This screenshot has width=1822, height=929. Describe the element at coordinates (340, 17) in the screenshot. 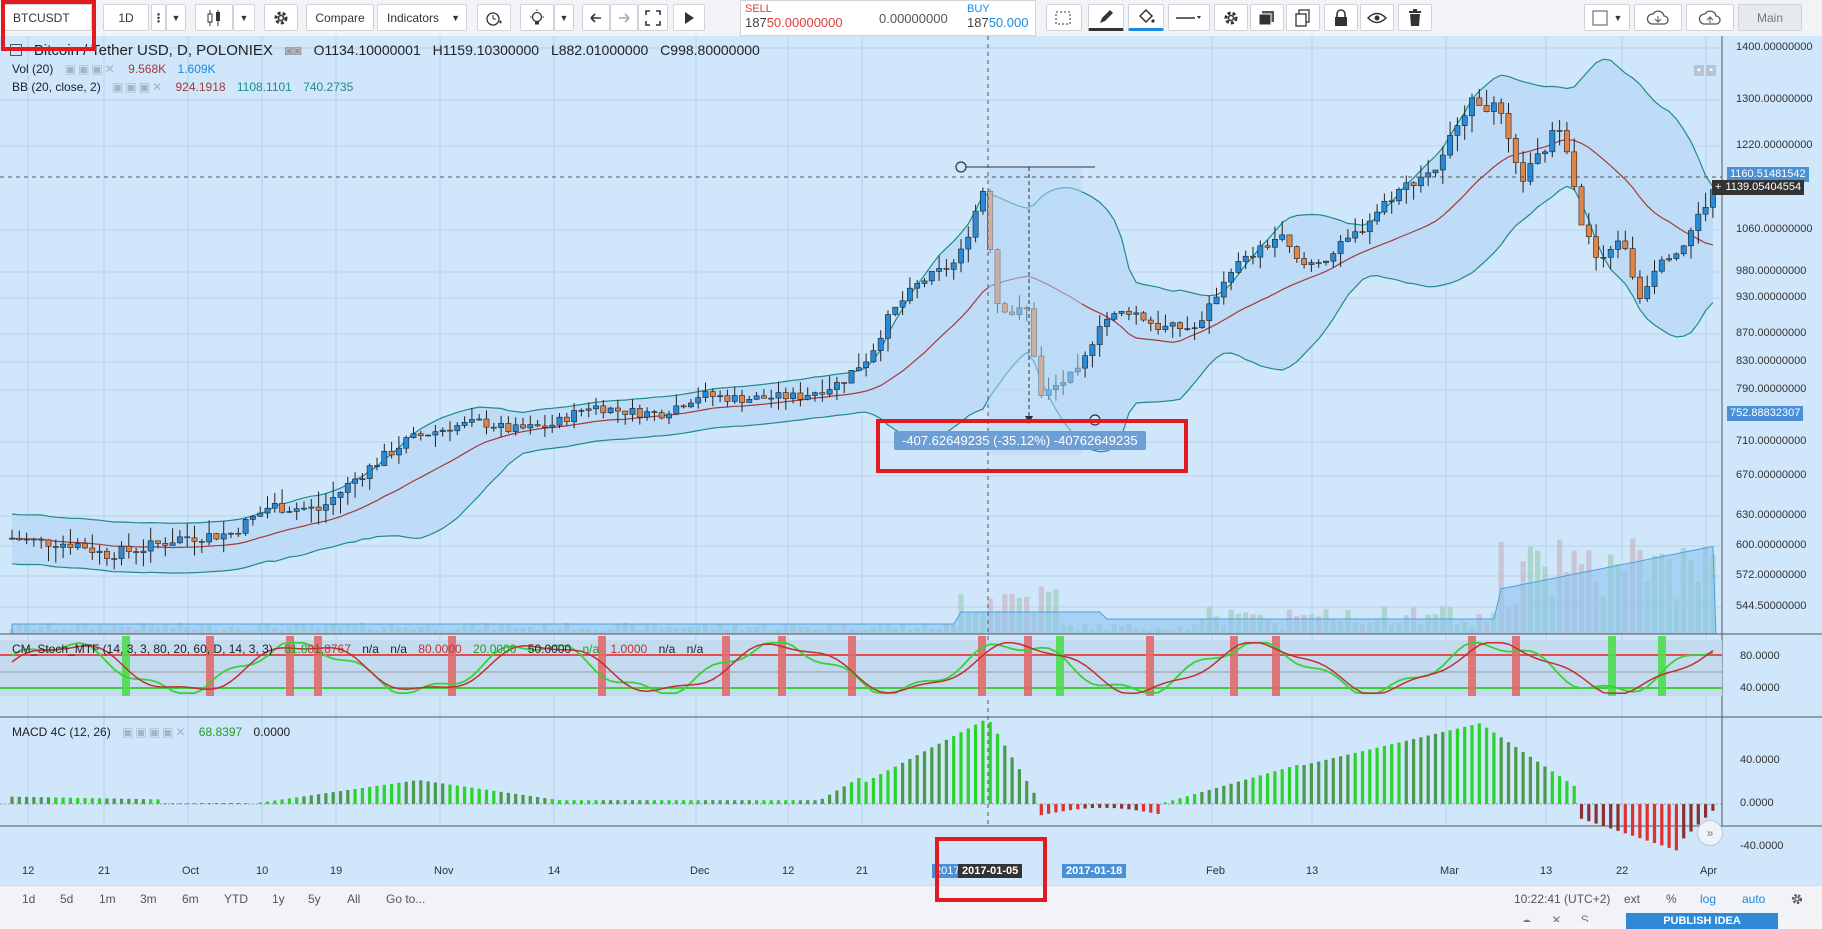

I see `compare-button: Compare` at that location.